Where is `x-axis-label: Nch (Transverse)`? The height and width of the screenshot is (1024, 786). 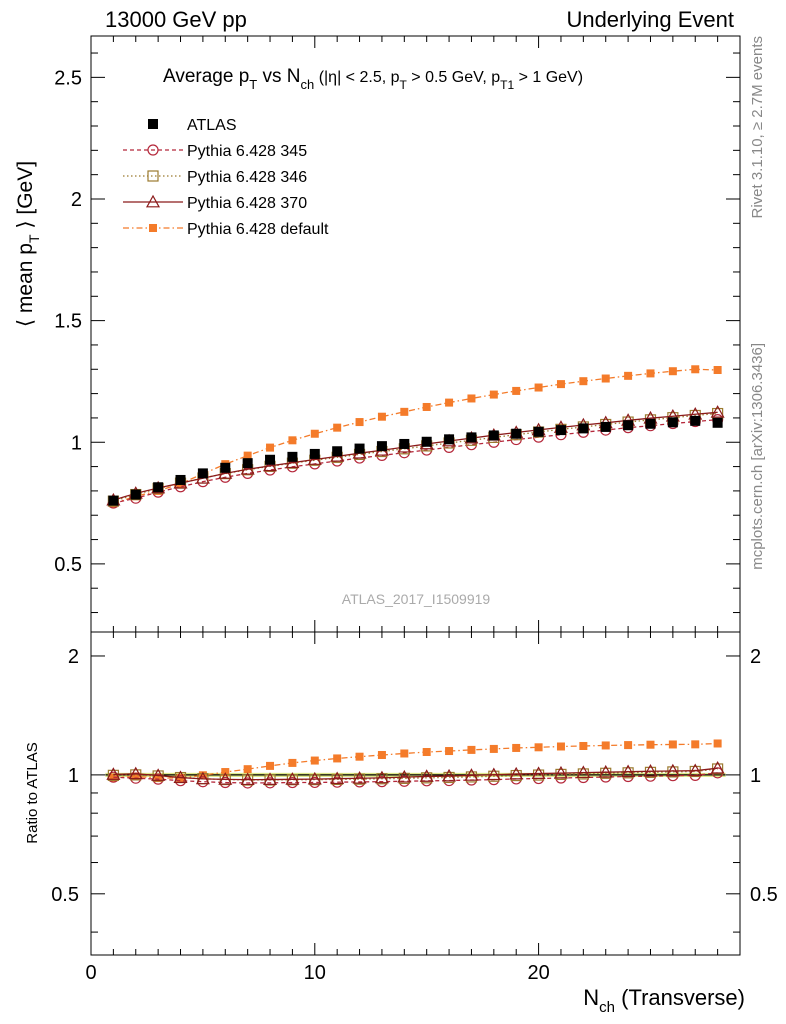
x-axis-label: Nch (Transverse) is located at coordinates (664, 1000).